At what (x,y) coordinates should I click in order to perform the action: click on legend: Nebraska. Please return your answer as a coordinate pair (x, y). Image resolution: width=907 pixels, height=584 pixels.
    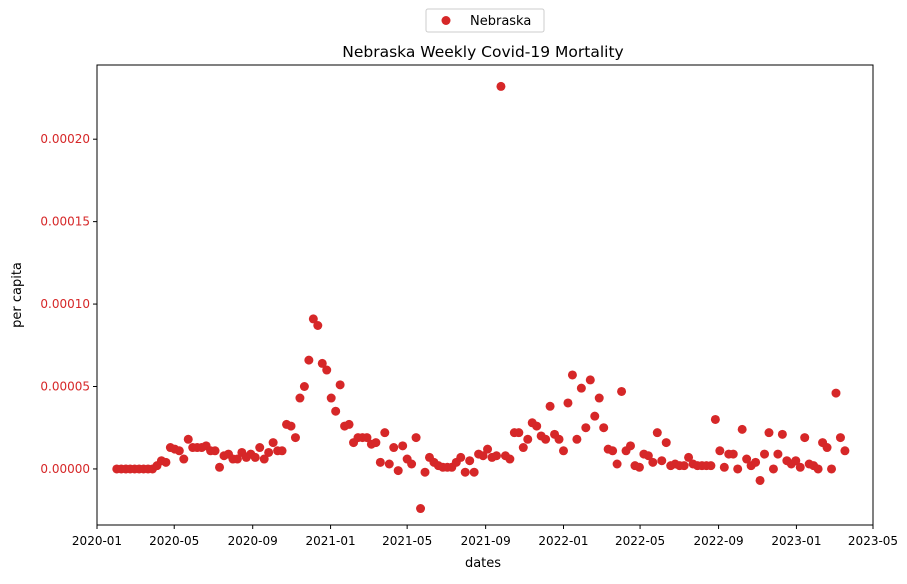
    Looking at the image, I should click on (485, 20).